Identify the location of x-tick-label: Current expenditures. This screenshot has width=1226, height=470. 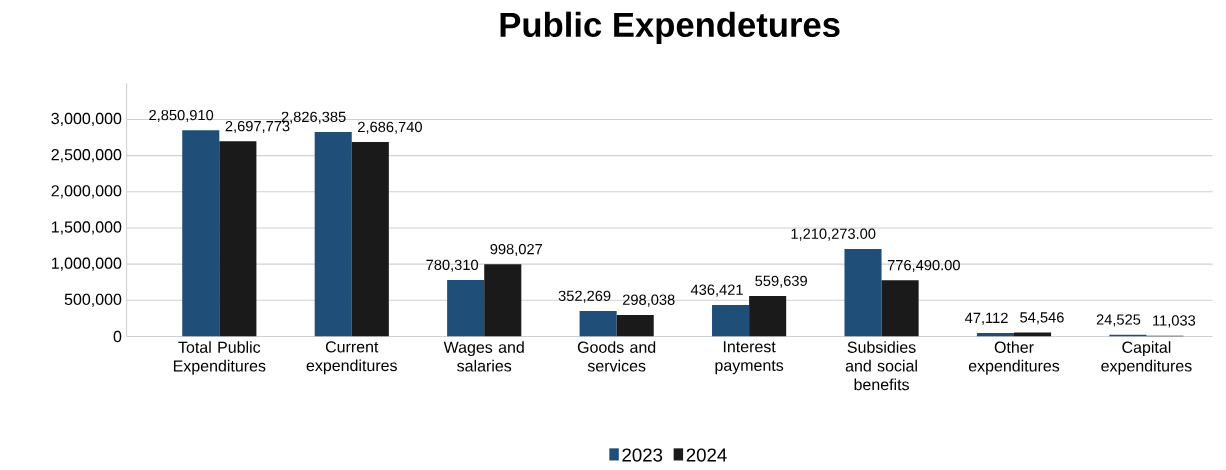
(351, 358).